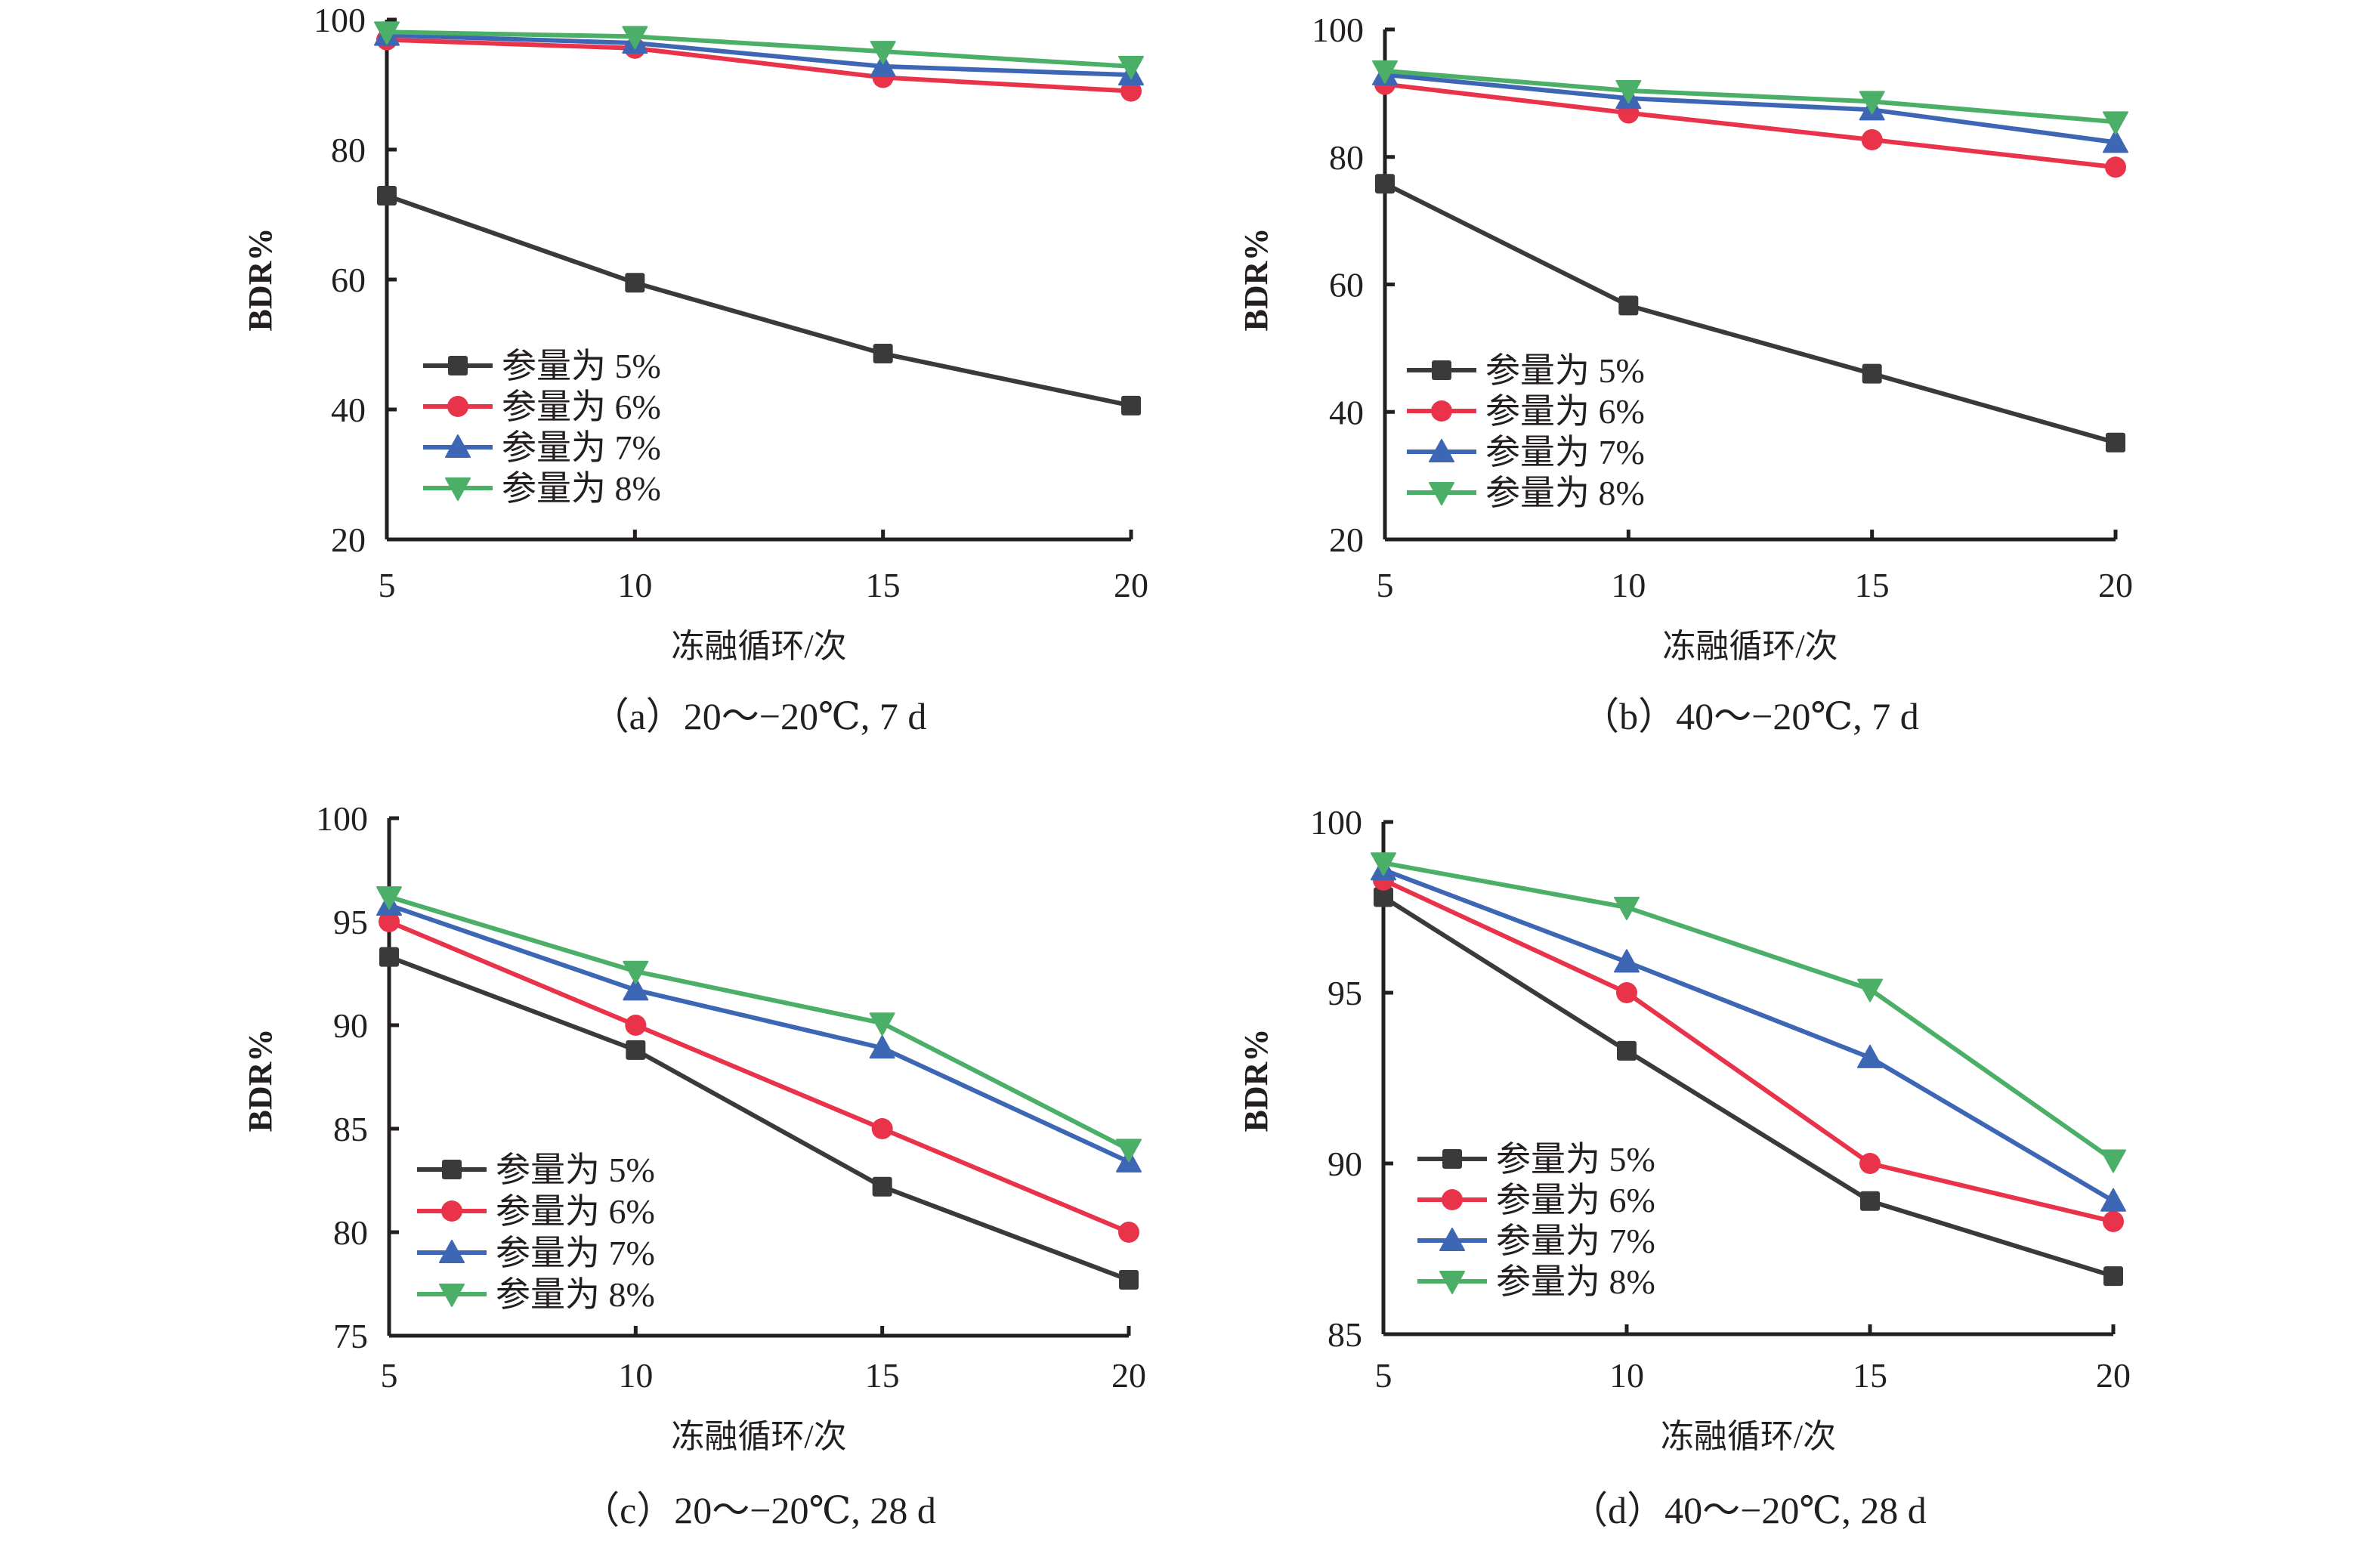 The width and height of the screenshot is (2380, 1548). What do you see at coordinates (759, 716) in the screenshot?
I see `panel-caption: （a）20～−20℃, 7 d` at bounding box center [759, 716].